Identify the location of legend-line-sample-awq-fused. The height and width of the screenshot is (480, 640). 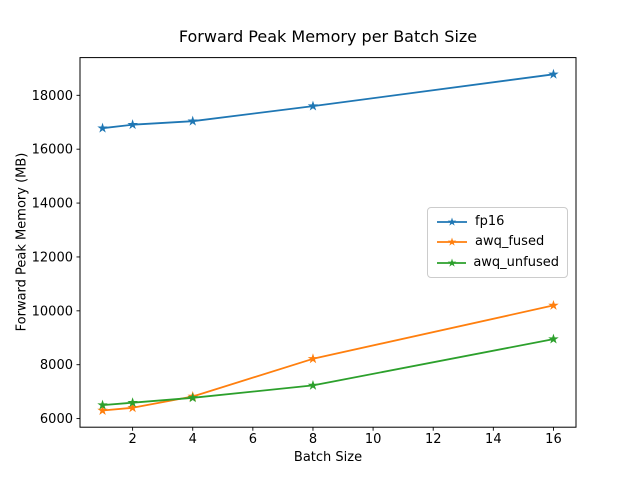
(452, 242).